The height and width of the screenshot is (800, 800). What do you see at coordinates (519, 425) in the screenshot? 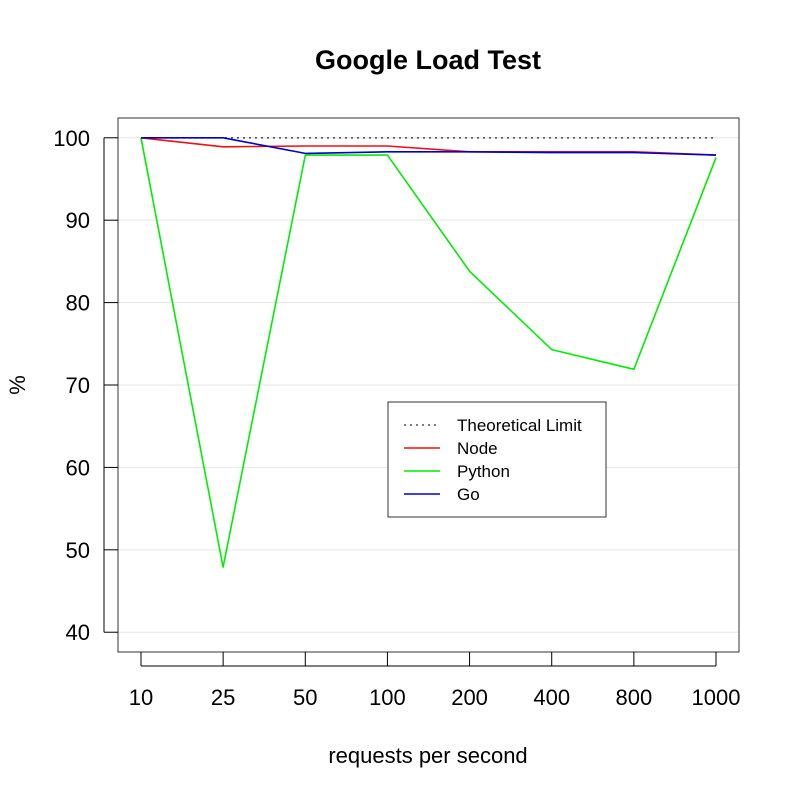
I see `legend-label: Theoretical Limit` at bounding box center [519, 425].